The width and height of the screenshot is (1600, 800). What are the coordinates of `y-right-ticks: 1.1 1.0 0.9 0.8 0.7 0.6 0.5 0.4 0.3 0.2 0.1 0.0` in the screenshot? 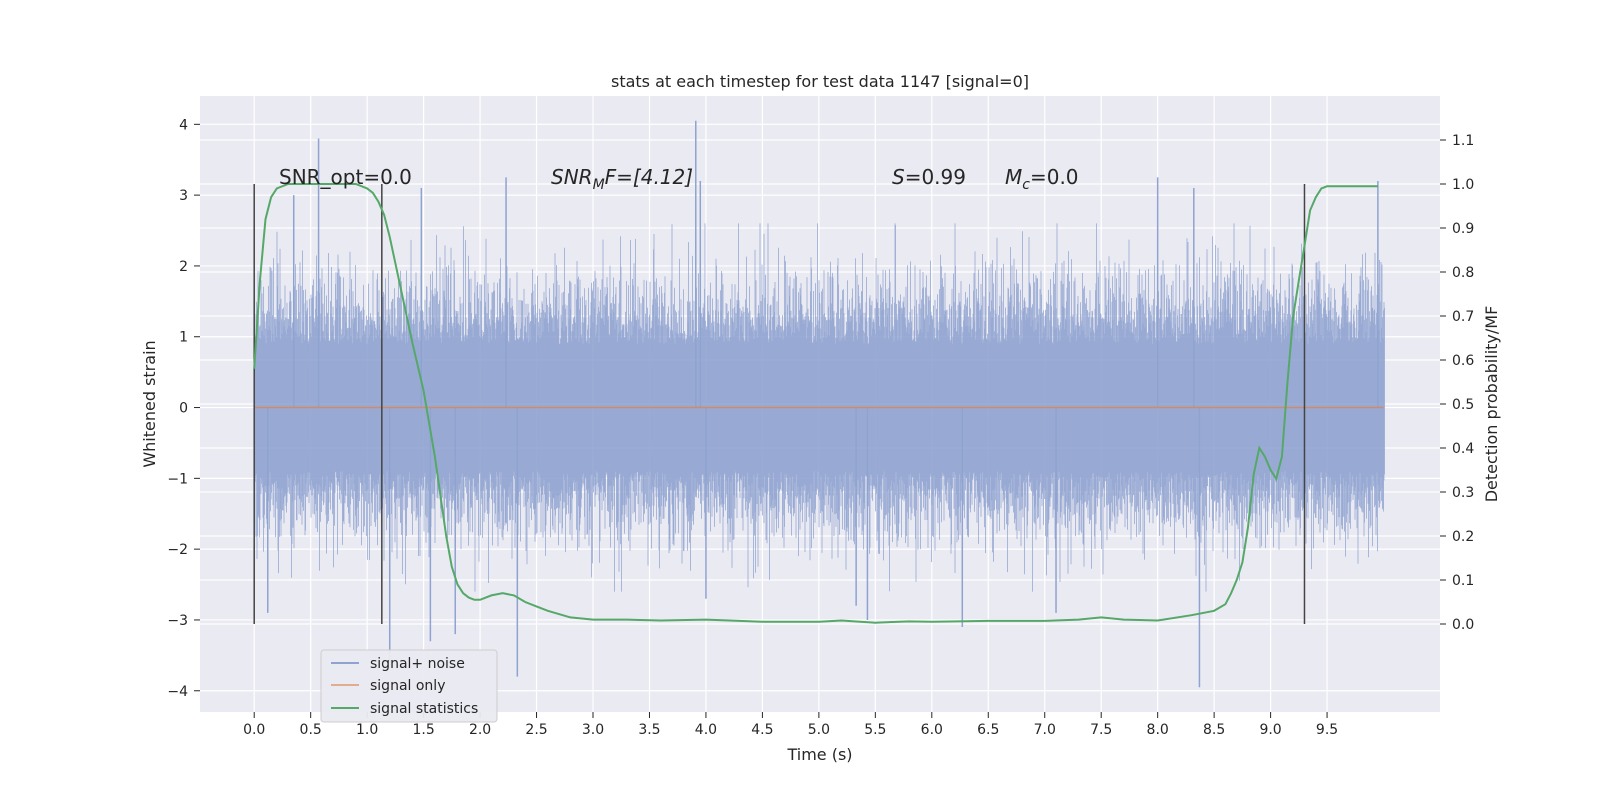 It's located at (1457, 383).